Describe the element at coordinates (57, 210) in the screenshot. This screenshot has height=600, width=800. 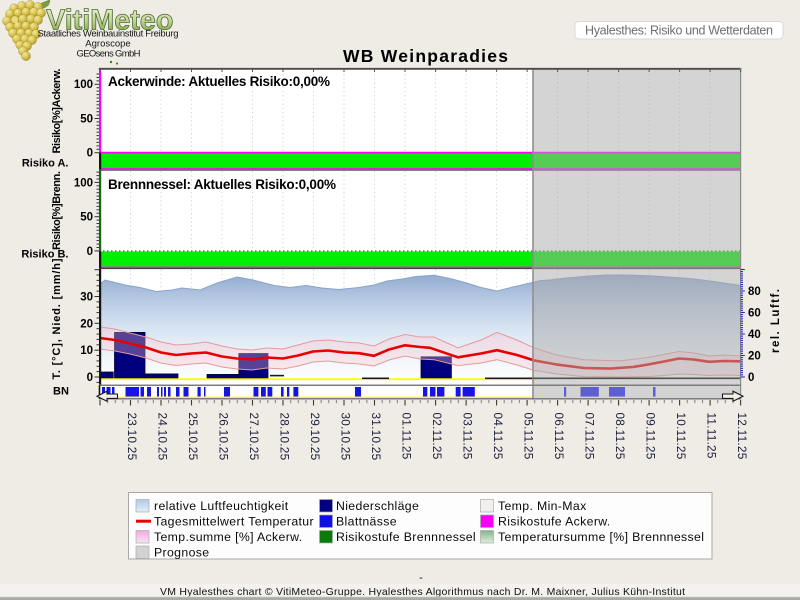
I see `svg-text: Risiko[%]Brenn.` at that location.